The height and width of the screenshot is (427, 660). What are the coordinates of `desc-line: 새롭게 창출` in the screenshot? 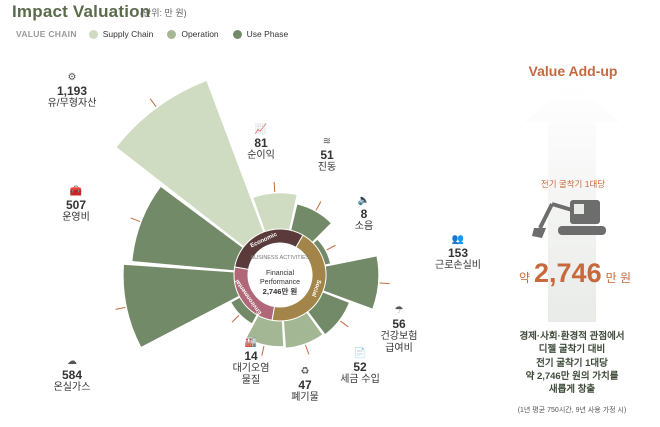 It's located at (572, 390).